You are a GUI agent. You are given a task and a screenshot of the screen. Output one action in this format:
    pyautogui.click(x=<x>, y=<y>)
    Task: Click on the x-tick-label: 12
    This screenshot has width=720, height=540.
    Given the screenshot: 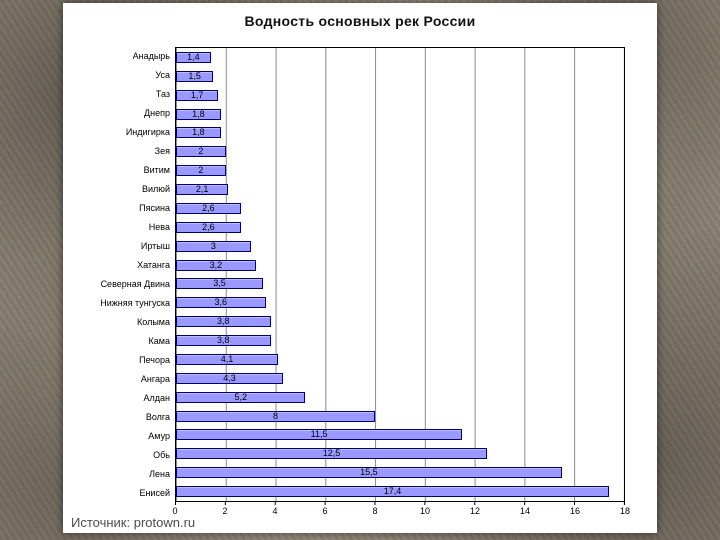 What is the action you would take?
    pyautogui.click(x=474, y=511)
    